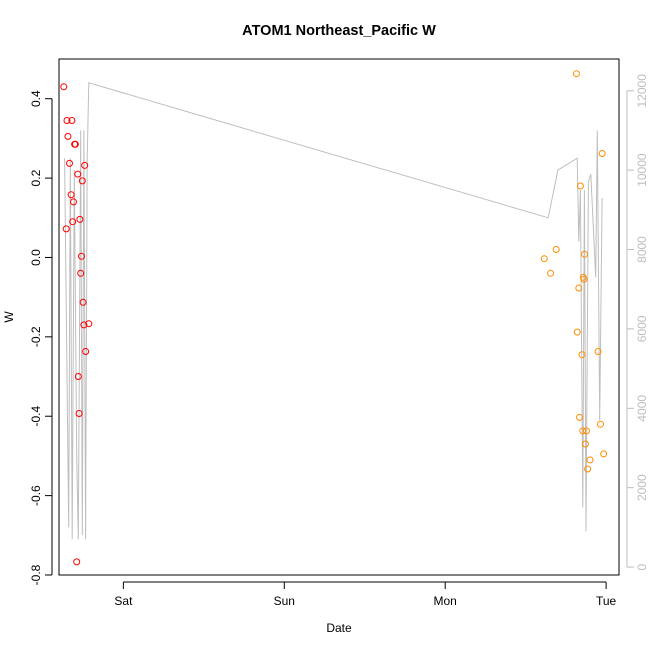 The height and width of the screenshot is (650, 650). What do you see at coordinates (36, 257) in the screenshot?
I see `y-tick-label: 0.0` at bounding box center [36, 257].